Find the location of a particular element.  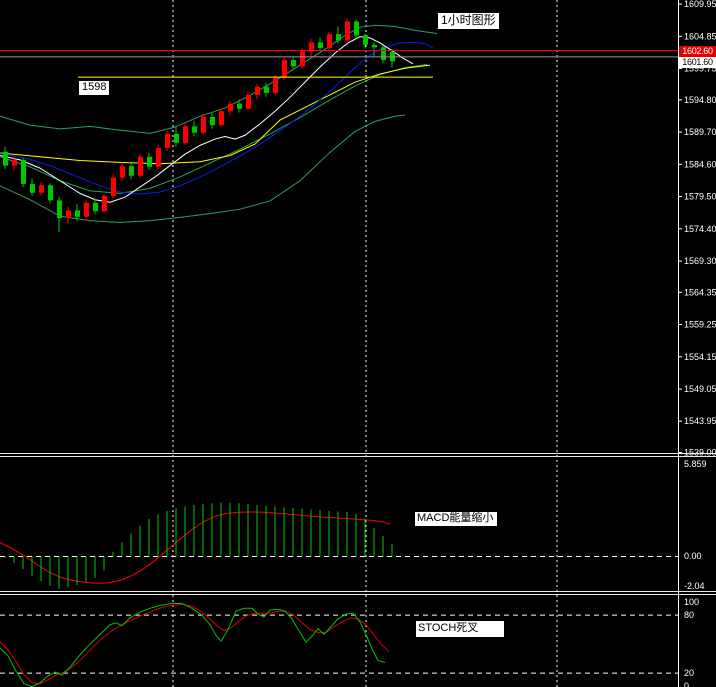

price-tick-label: 1549.05 is located at coordinates (700, 389).